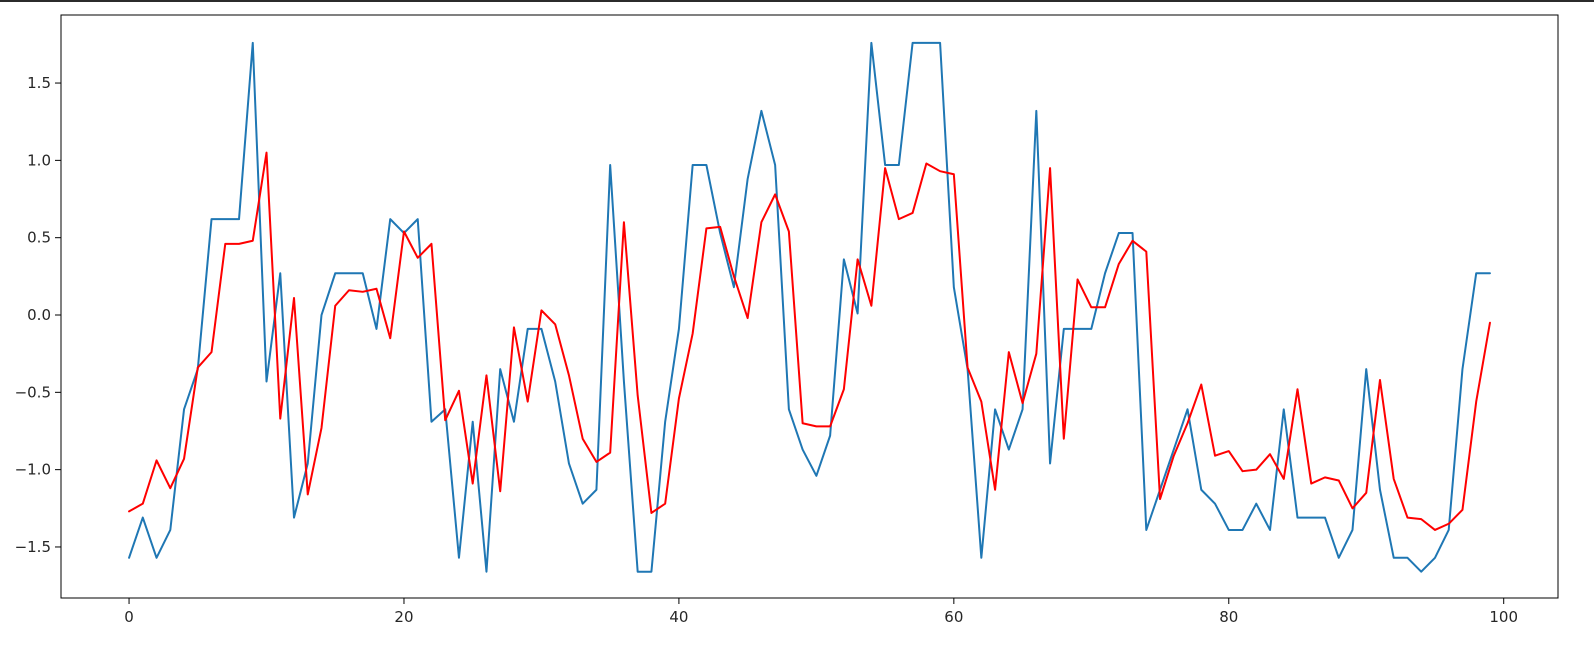  I want to click on x-tick-label: 40, so click(678, 617).